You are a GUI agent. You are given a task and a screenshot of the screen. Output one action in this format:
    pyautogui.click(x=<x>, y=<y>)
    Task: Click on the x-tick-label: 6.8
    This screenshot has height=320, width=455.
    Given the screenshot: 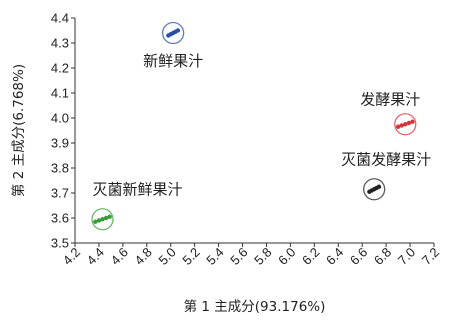 What is the action you would take?
    pyautogui.click(x=382, y=256)
    